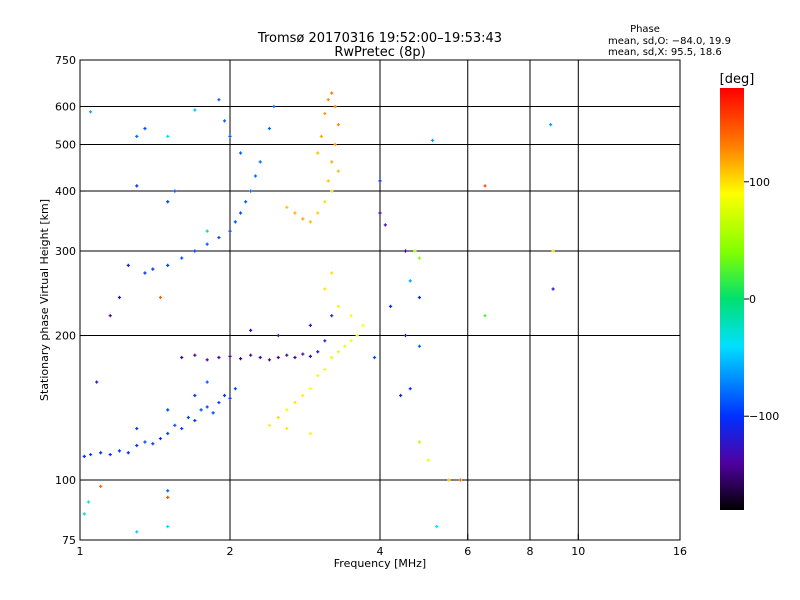  I want to click on colorbar, so click(732, 299).